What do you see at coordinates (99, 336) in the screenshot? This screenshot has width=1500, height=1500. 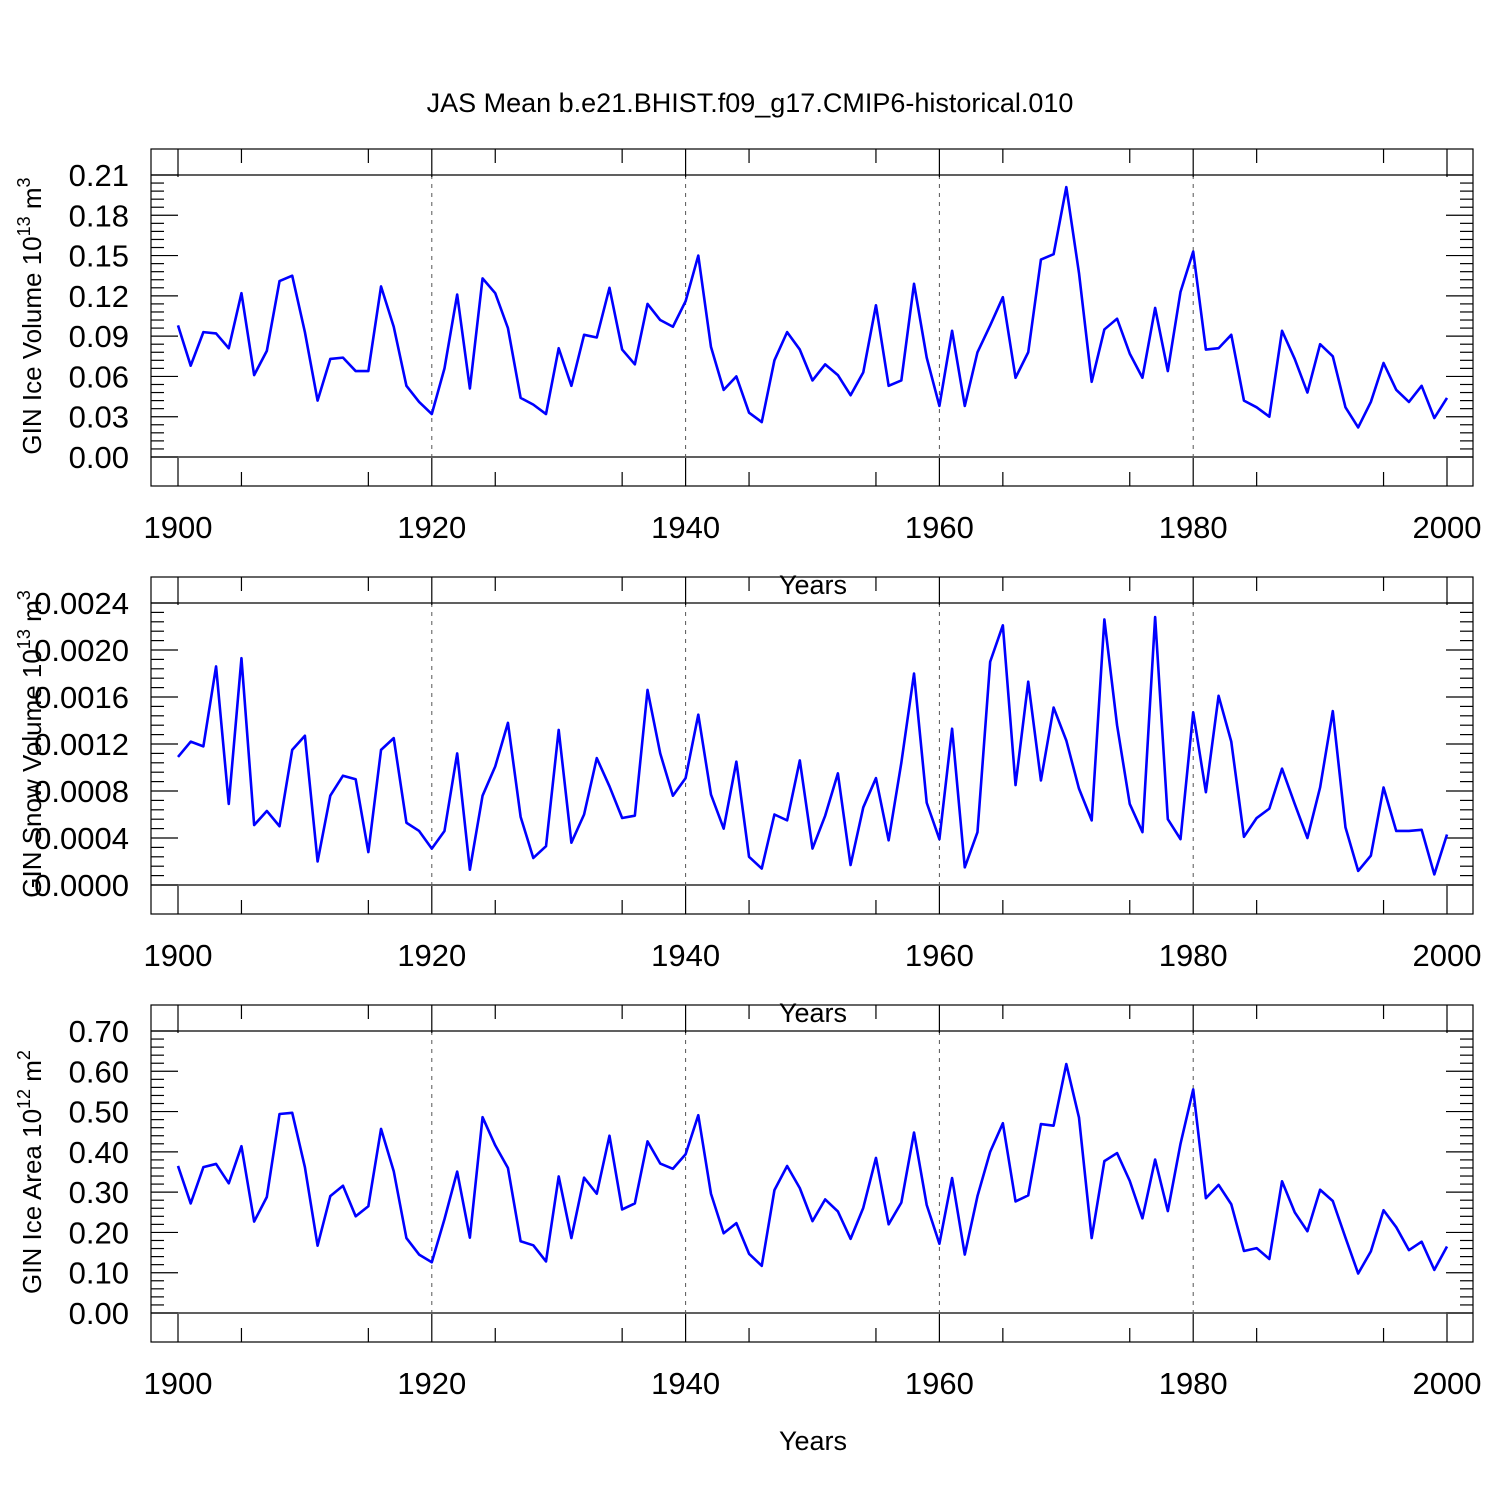 I see `y-tick-label: 0.09` at bounding box center [99, 336].